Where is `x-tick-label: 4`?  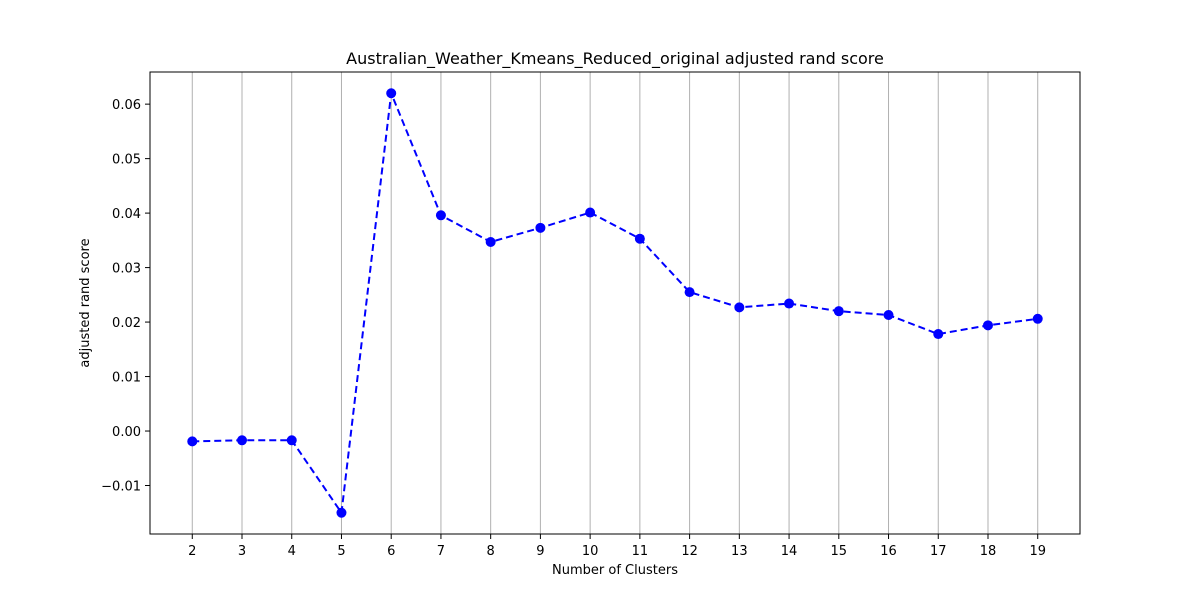 x-tick-label: 4 is located at coordinates (292, 551).